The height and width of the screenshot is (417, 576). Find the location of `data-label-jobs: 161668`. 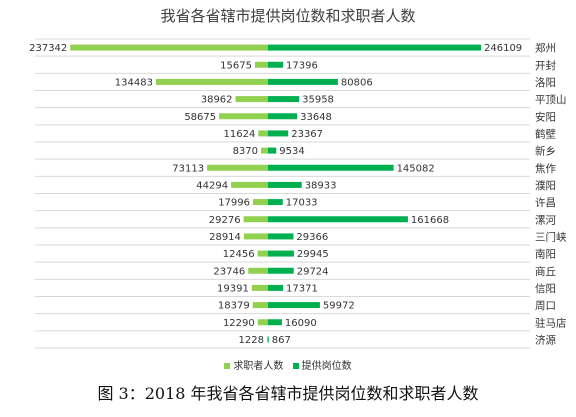

data-label-jobs: 161668 is located at coordinates (430, 220).